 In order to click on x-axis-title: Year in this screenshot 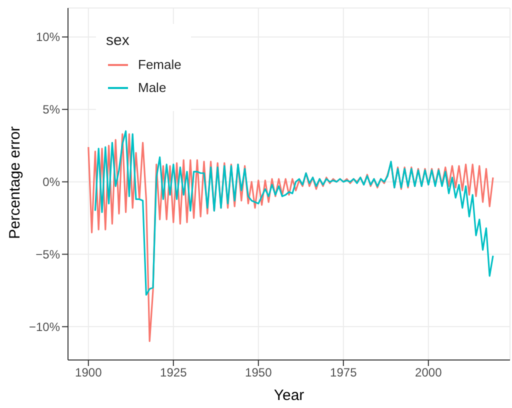, I will do `click(289, 395)`.